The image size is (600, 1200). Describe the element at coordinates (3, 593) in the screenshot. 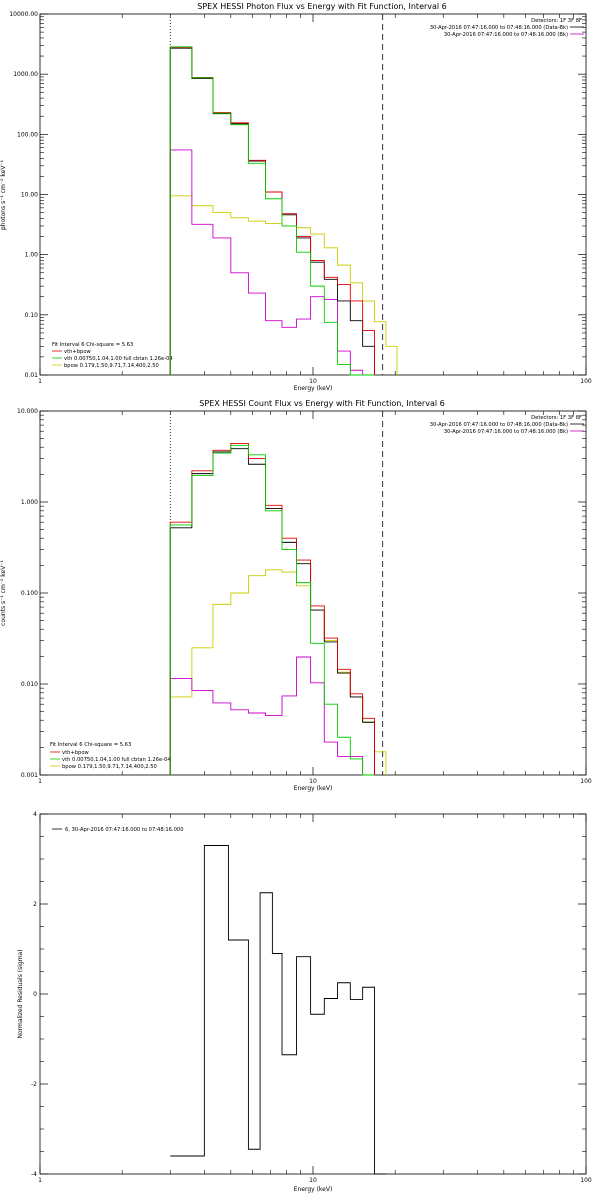

I see `count-ylabel: counts s⁻¹ cm⁻² keV⁻¹` at that location.